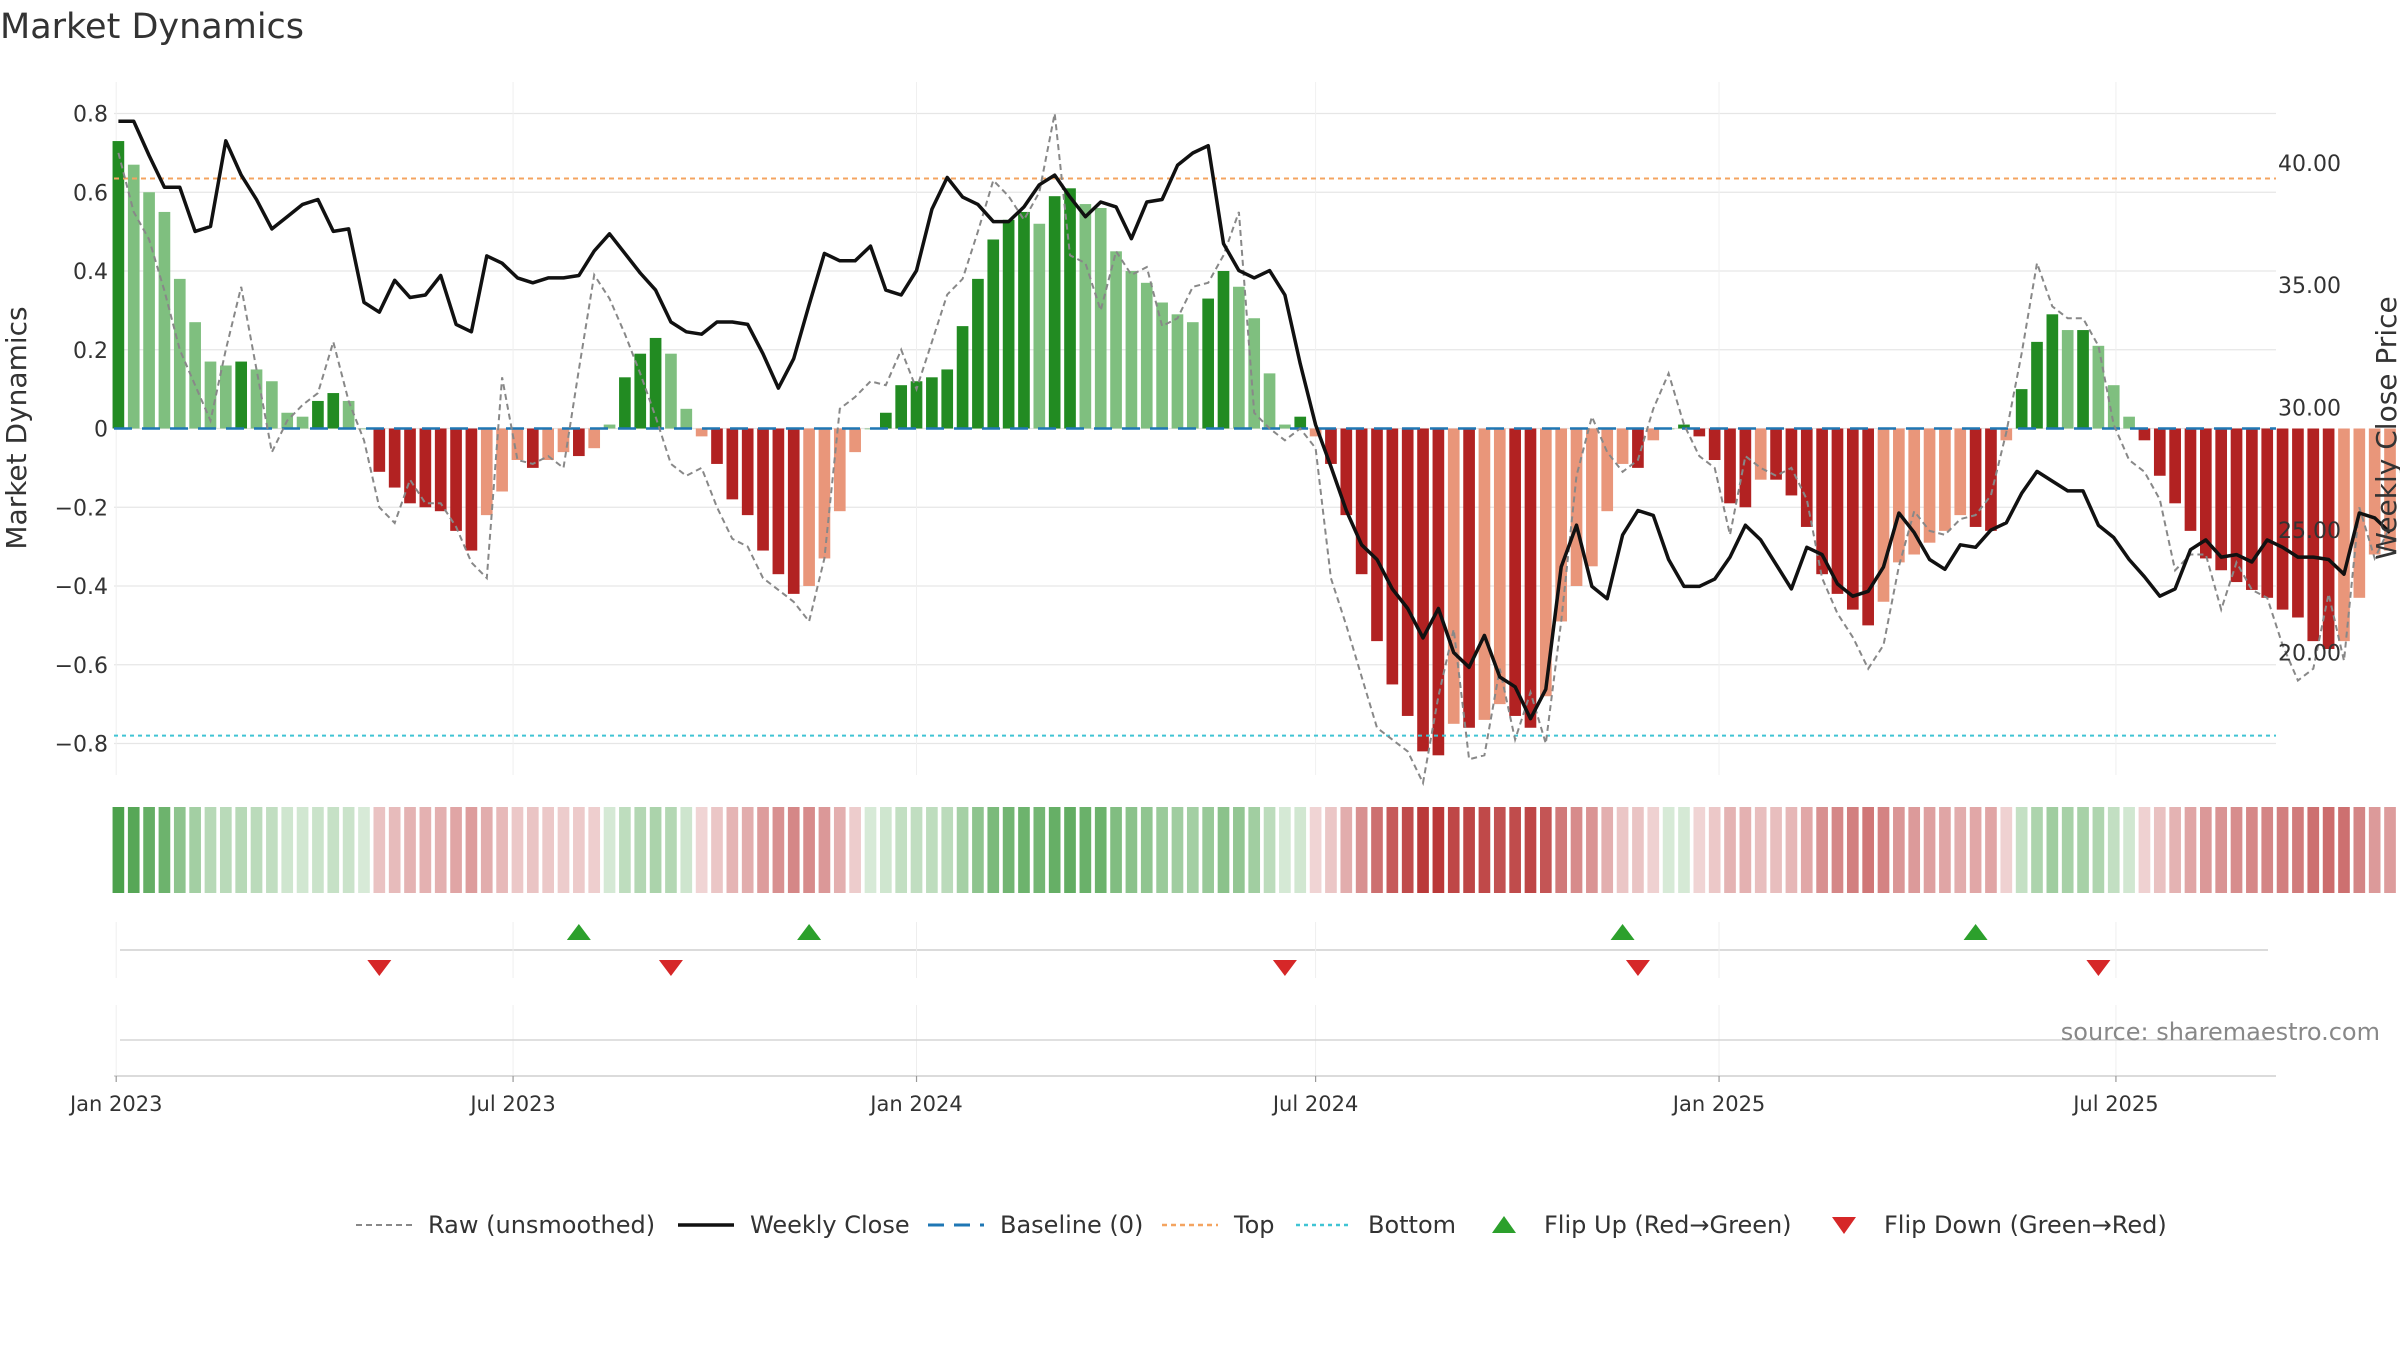 The image size is (2400, 1350). What do you see at coordinates (2385, 427) in the screenshot?
I see `y2-axis-title: Weekly Close Price` at bounding box center [2385, 427].